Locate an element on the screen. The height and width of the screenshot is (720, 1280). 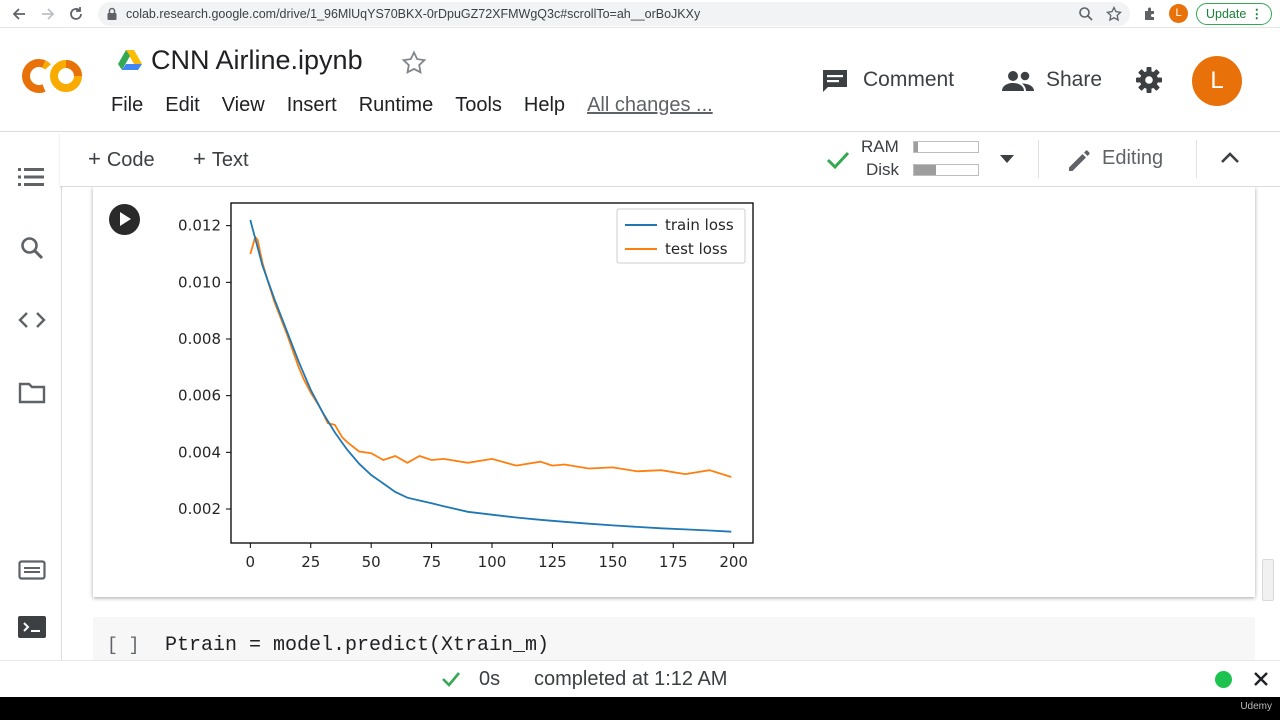
y-tick-label: 0.004 is located at coordinates (199, 452).